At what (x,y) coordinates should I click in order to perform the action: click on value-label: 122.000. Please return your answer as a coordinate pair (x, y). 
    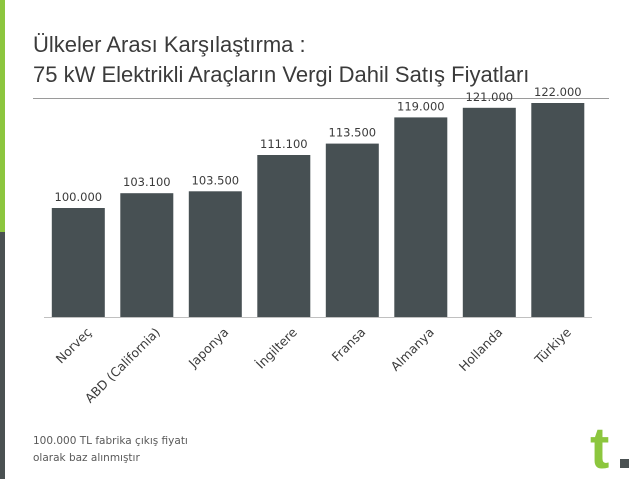
    Looking at the image, I should click on (558, 92).